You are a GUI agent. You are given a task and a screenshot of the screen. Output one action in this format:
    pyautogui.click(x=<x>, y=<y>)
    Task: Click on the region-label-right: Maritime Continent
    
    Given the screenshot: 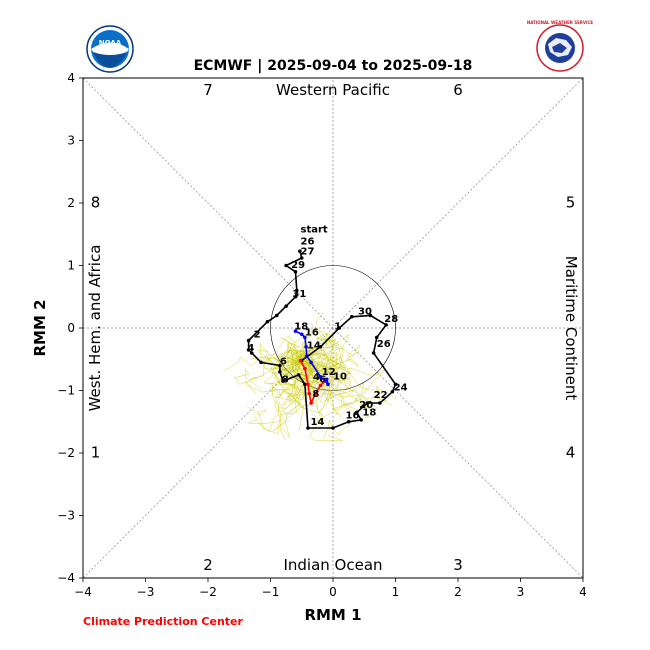 What is the action you would take?
    pyautogui.click(x=571, y=328)
    